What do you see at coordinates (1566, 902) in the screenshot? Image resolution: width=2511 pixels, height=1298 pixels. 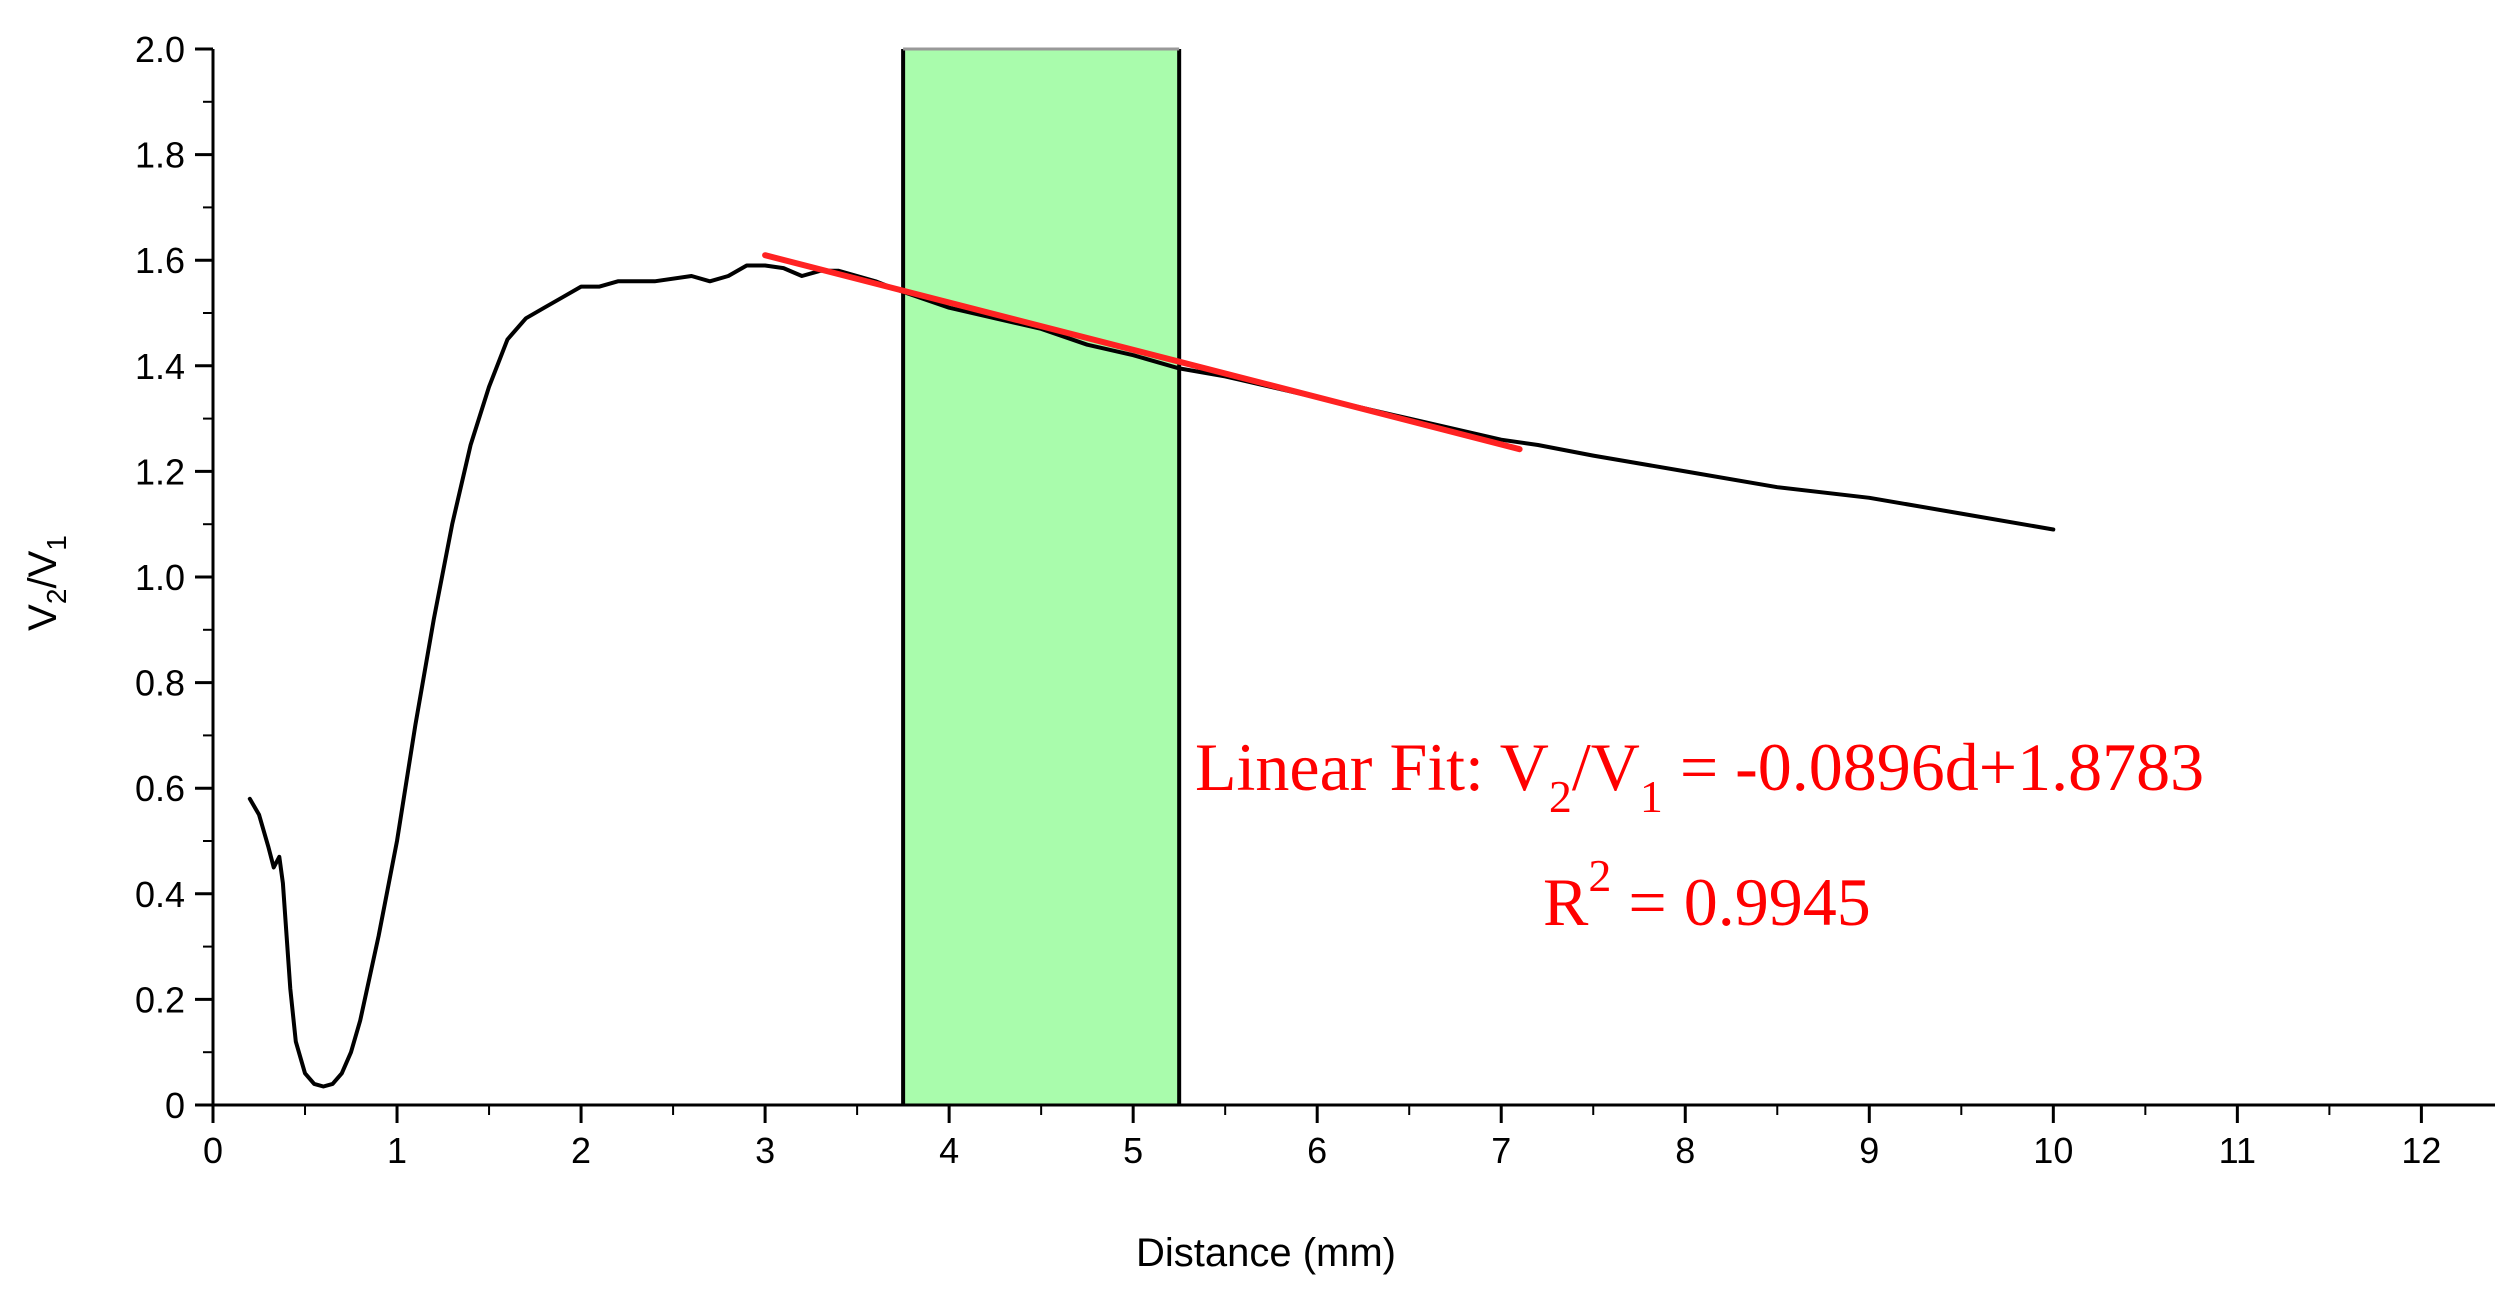 I see `r-squared-main: R` at bounding box center [1566, 902].